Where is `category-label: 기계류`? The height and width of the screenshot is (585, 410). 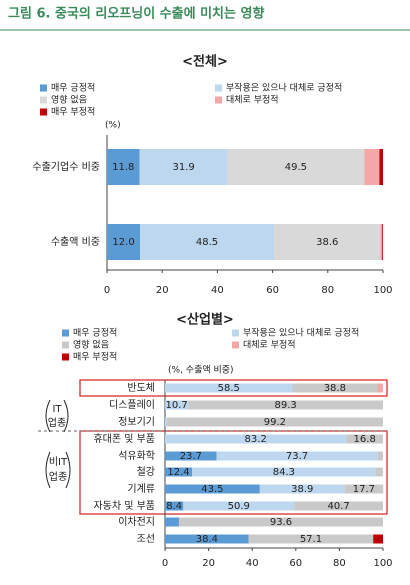
category-label: 기계류 is located at coordinates (141, 489).